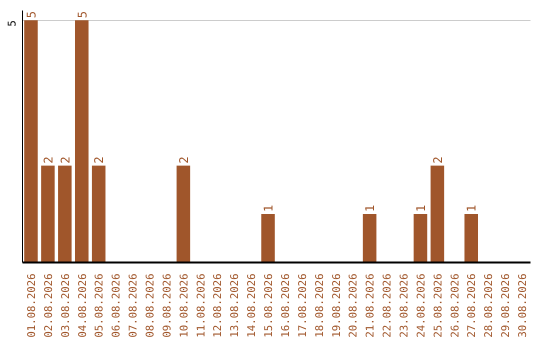 This screenshot has width=540, height=340. What do you see at coordinates (421, 306) in the screenshot?
I see `x-tick-label: 24.08.2026` at bounding box center [421, 306].